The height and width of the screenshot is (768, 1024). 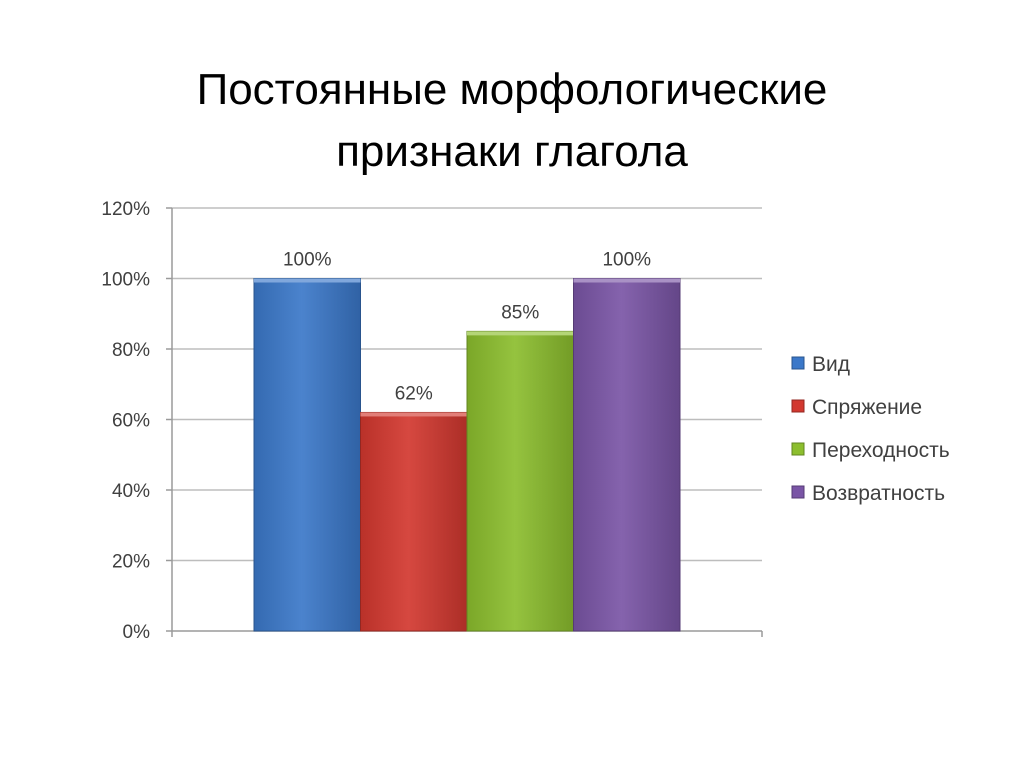 I want to click on y-tick-label: 80%, so click(x=131, y=350).